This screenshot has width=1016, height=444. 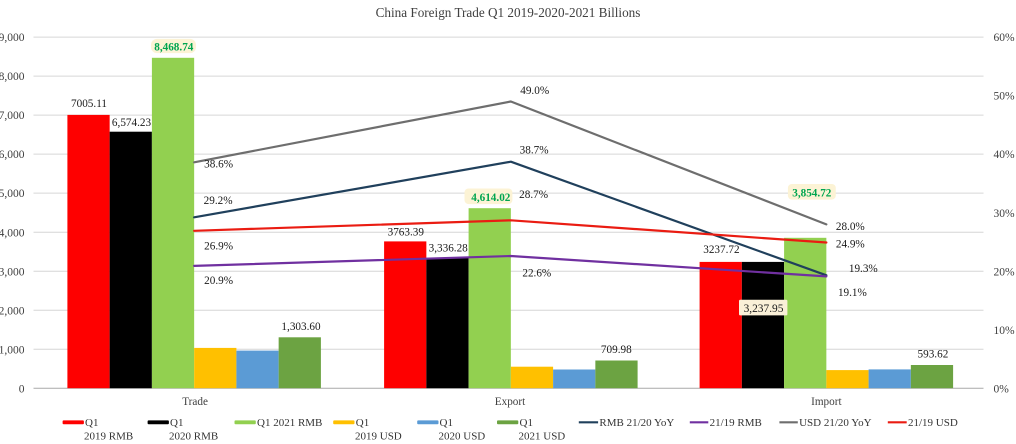 I want to click on svg-text: Q1 2021 RMB, so click(x=289, y=423).